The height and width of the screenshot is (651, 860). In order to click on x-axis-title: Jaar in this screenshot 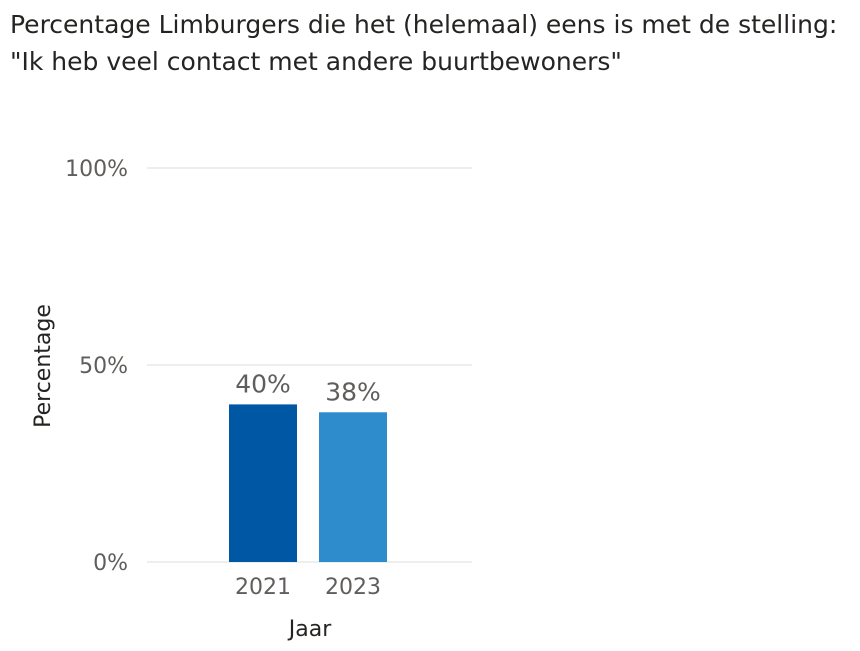, I will do `click(309, 629)`.